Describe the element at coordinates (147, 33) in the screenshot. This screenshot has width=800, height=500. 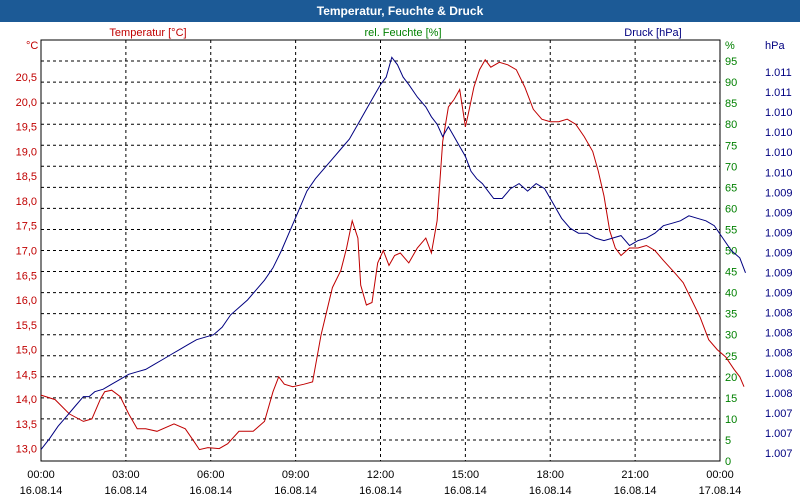
I see `temperature-axis-title: Temperatur [°C]` at that location.